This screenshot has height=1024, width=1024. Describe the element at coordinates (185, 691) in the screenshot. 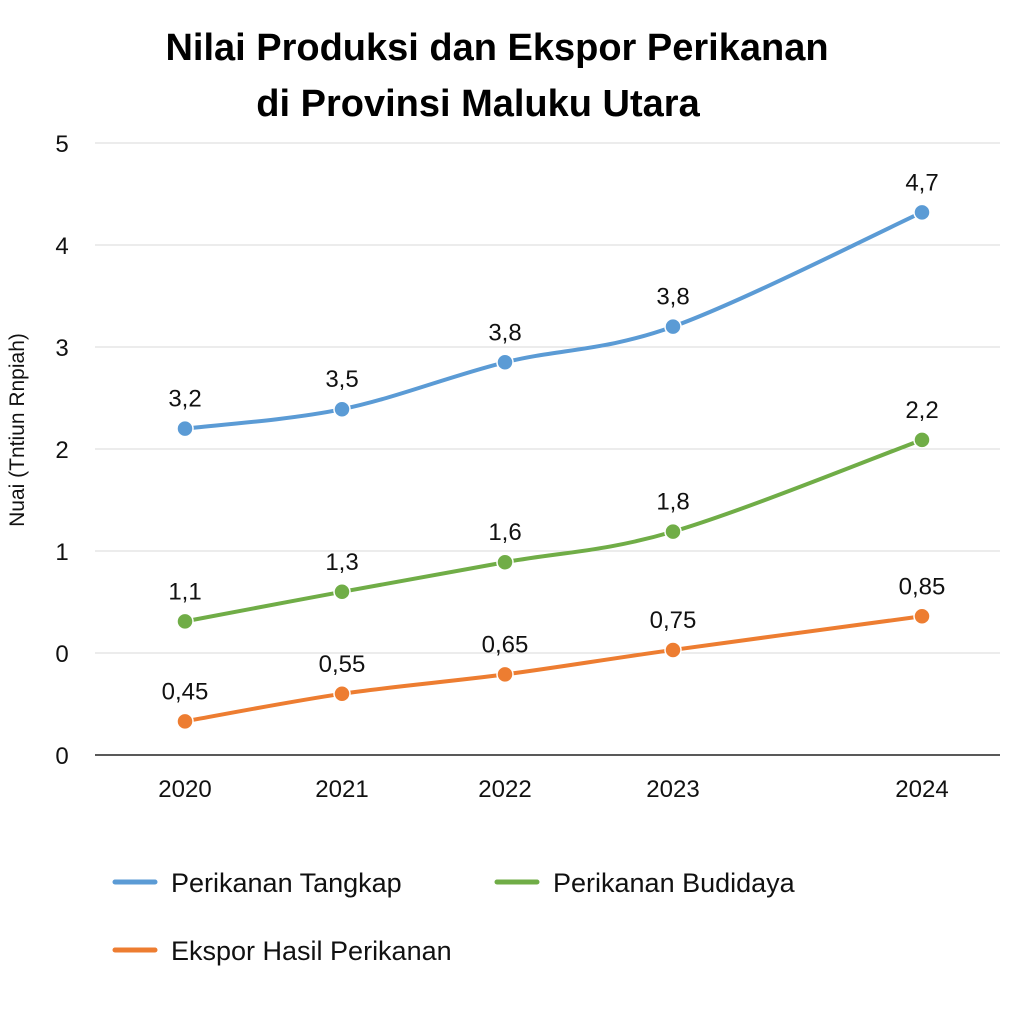

I see `data-label: 0,45` at that location.